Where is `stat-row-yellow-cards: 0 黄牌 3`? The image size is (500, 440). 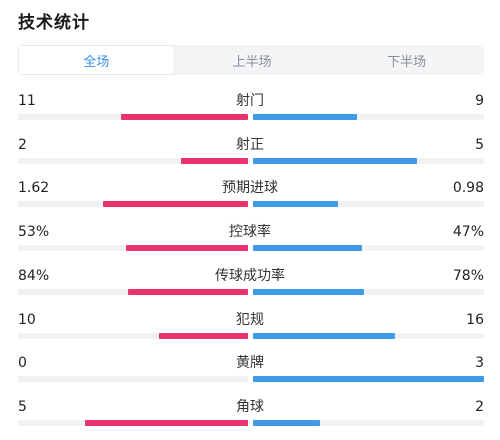 stat-row-yellow-cards: 0 黄牌 3 is located at coordinates (250, 370).